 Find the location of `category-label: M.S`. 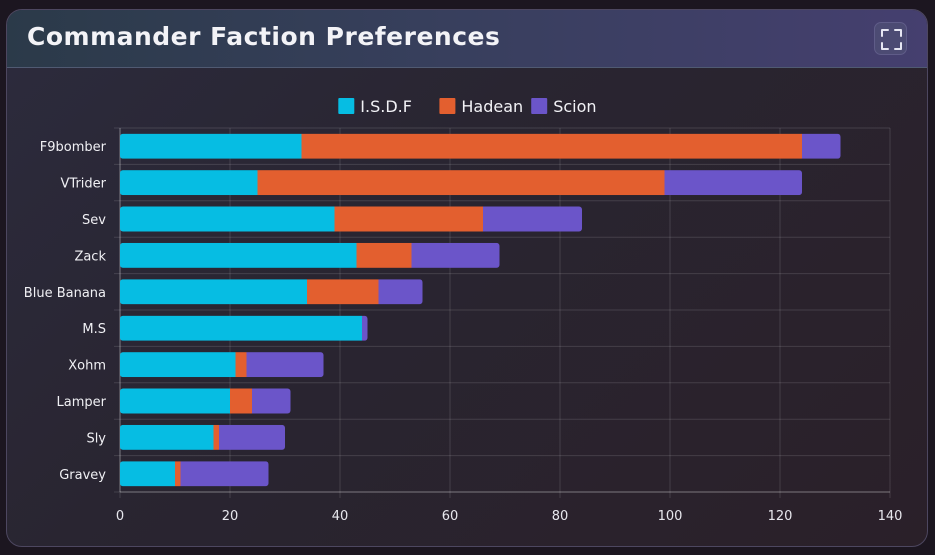

category-label: M.S is located at coordinates (94, 329).